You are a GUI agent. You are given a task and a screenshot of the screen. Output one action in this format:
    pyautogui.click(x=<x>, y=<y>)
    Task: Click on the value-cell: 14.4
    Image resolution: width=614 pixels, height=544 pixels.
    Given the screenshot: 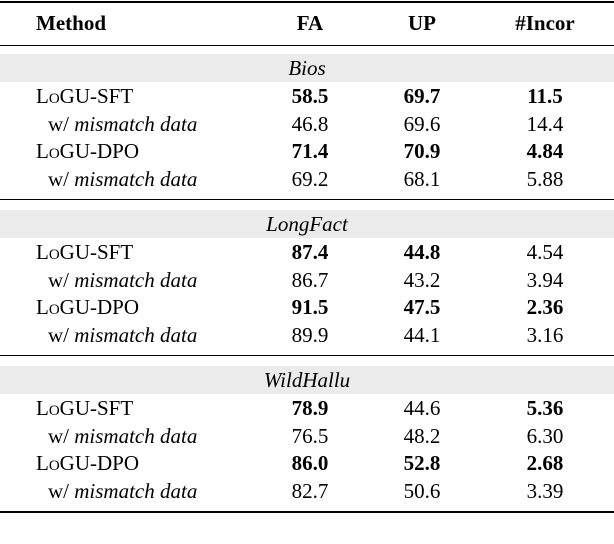 What is the action you would take?
    pyautogui.click(x=545, y=123)
    